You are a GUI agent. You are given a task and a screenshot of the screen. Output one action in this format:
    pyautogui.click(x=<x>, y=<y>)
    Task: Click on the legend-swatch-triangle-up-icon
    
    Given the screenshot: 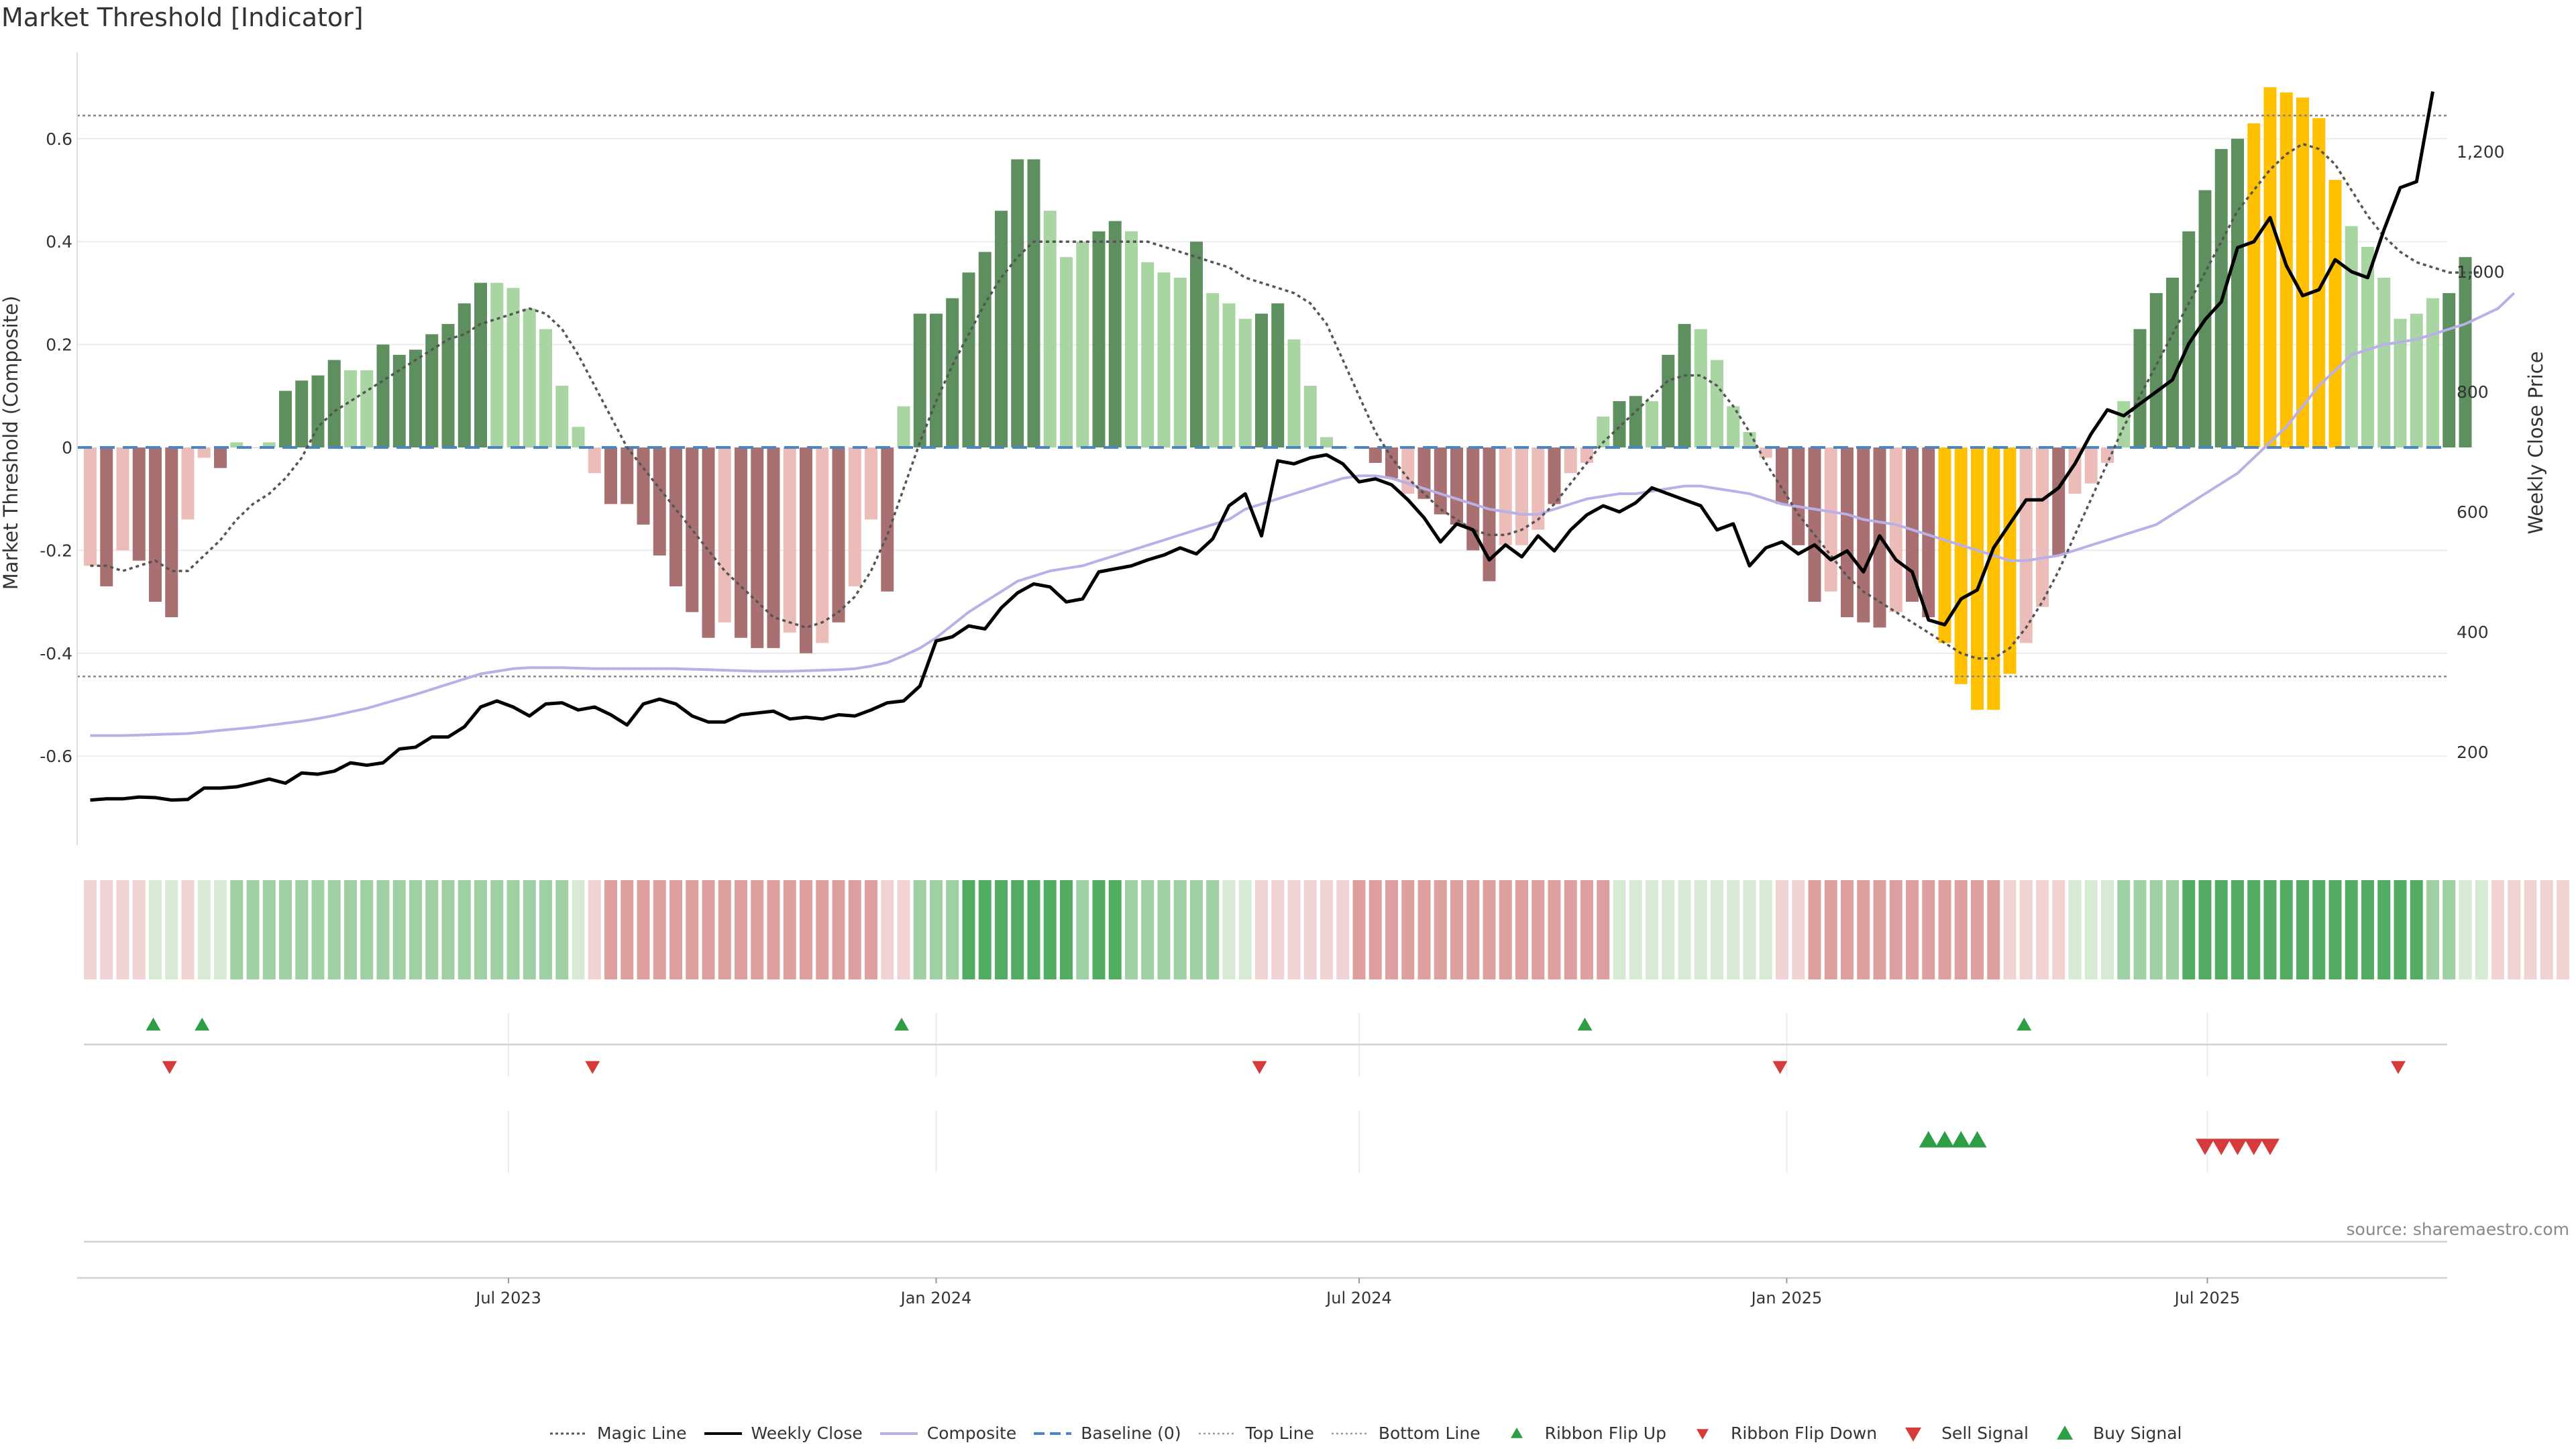 What is the action you would take?
    pyautogui.click(x=1516, y=1432)
    